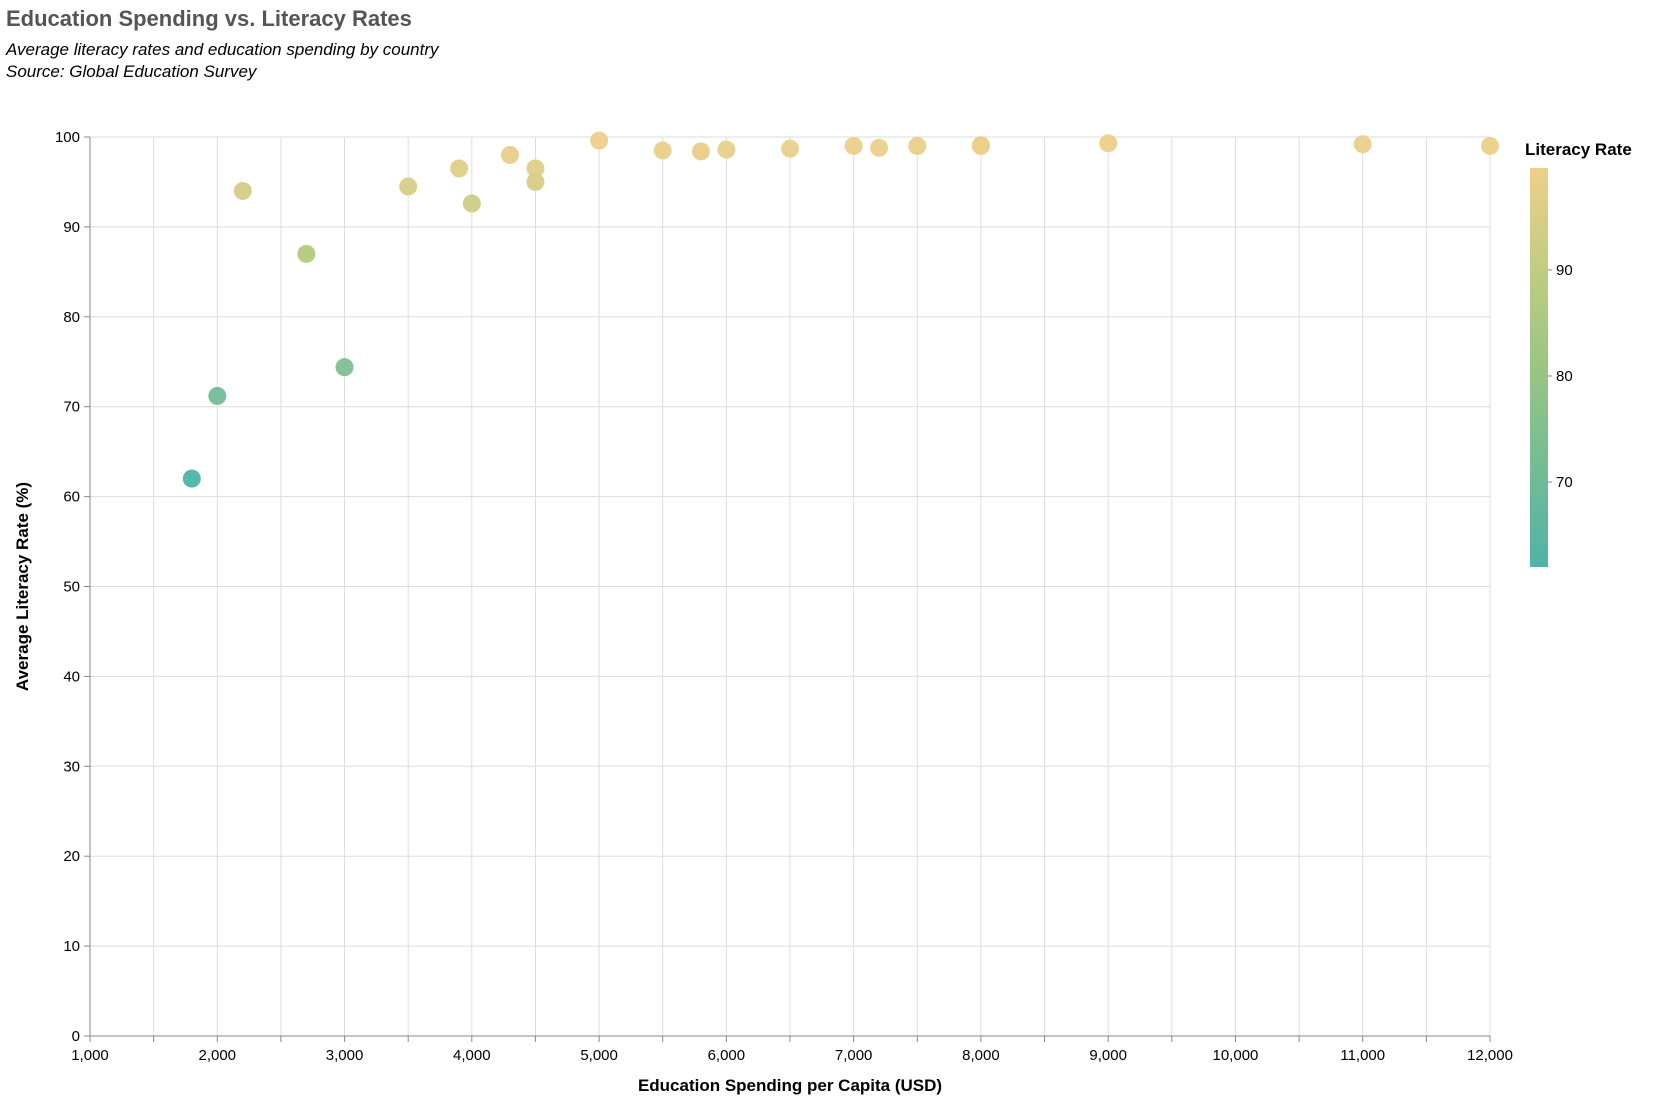 The width and height of the screenshot is (1674, 1110). What do you see at coordinates (1490, 1055) in the screenshot?
I see `x-tick-label: 12,000` at bounding box center [1490, 1055].